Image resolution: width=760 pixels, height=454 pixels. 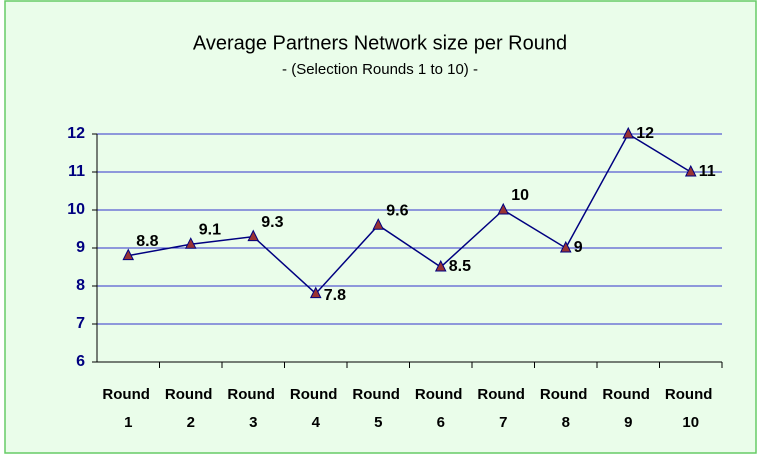 I want to click on x-tick-label: Round 5, so click(x=378, y=408).